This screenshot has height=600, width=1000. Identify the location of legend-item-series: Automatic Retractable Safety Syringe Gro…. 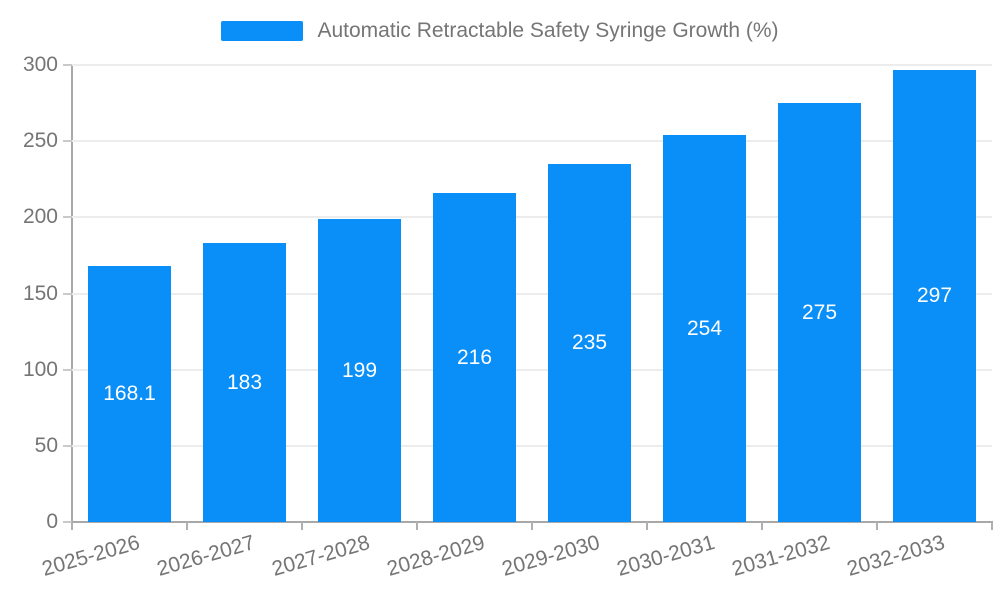
(500, 31).